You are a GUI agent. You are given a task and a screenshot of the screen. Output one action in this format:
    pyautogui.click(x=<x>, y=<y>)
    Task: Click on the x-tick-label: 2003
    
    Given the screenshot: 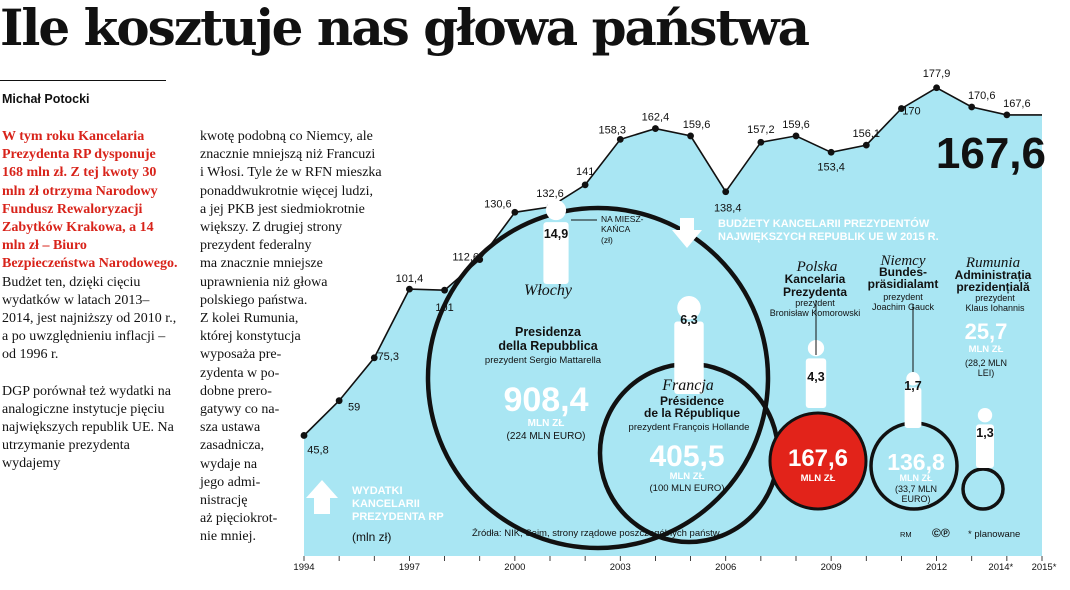 What is the action you would take?
    pyautogui.click(x=620, y=567)
    